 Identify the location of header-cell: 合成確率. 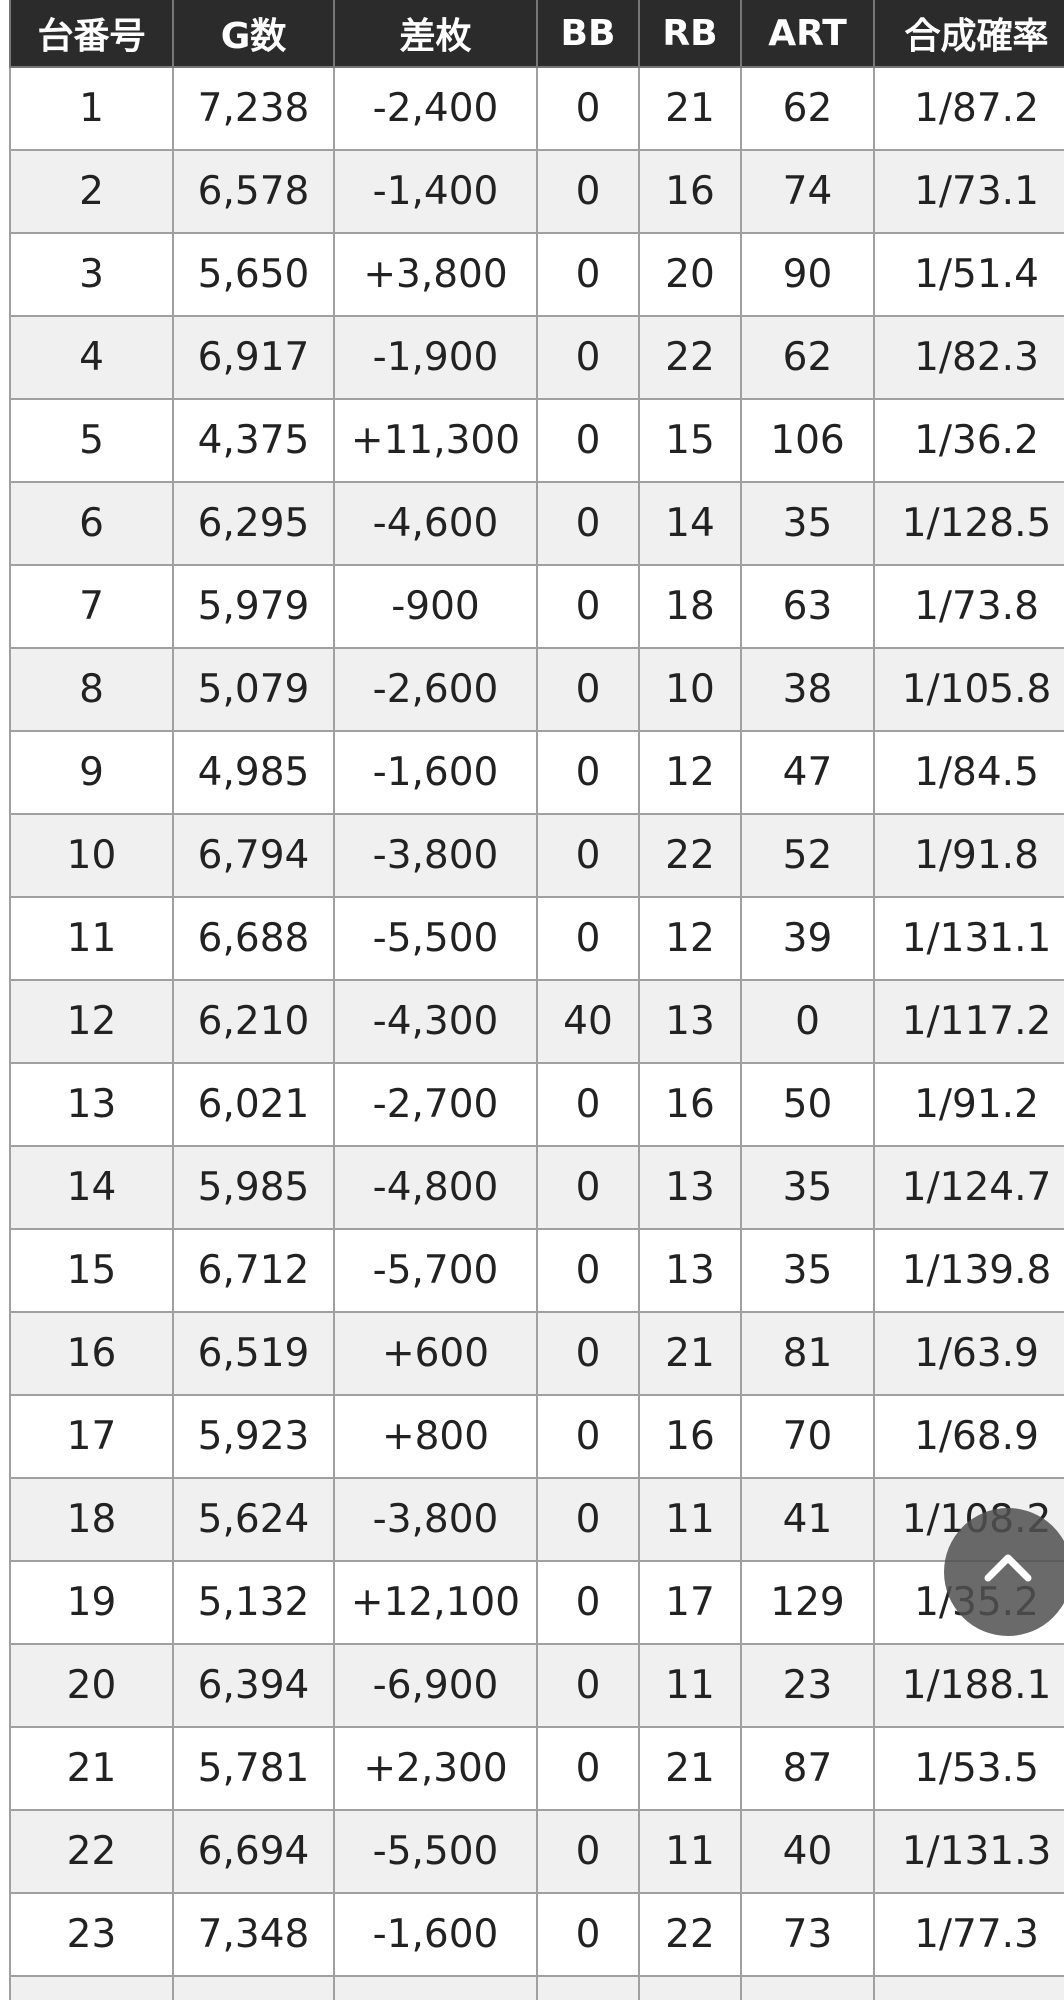
(968, 34).